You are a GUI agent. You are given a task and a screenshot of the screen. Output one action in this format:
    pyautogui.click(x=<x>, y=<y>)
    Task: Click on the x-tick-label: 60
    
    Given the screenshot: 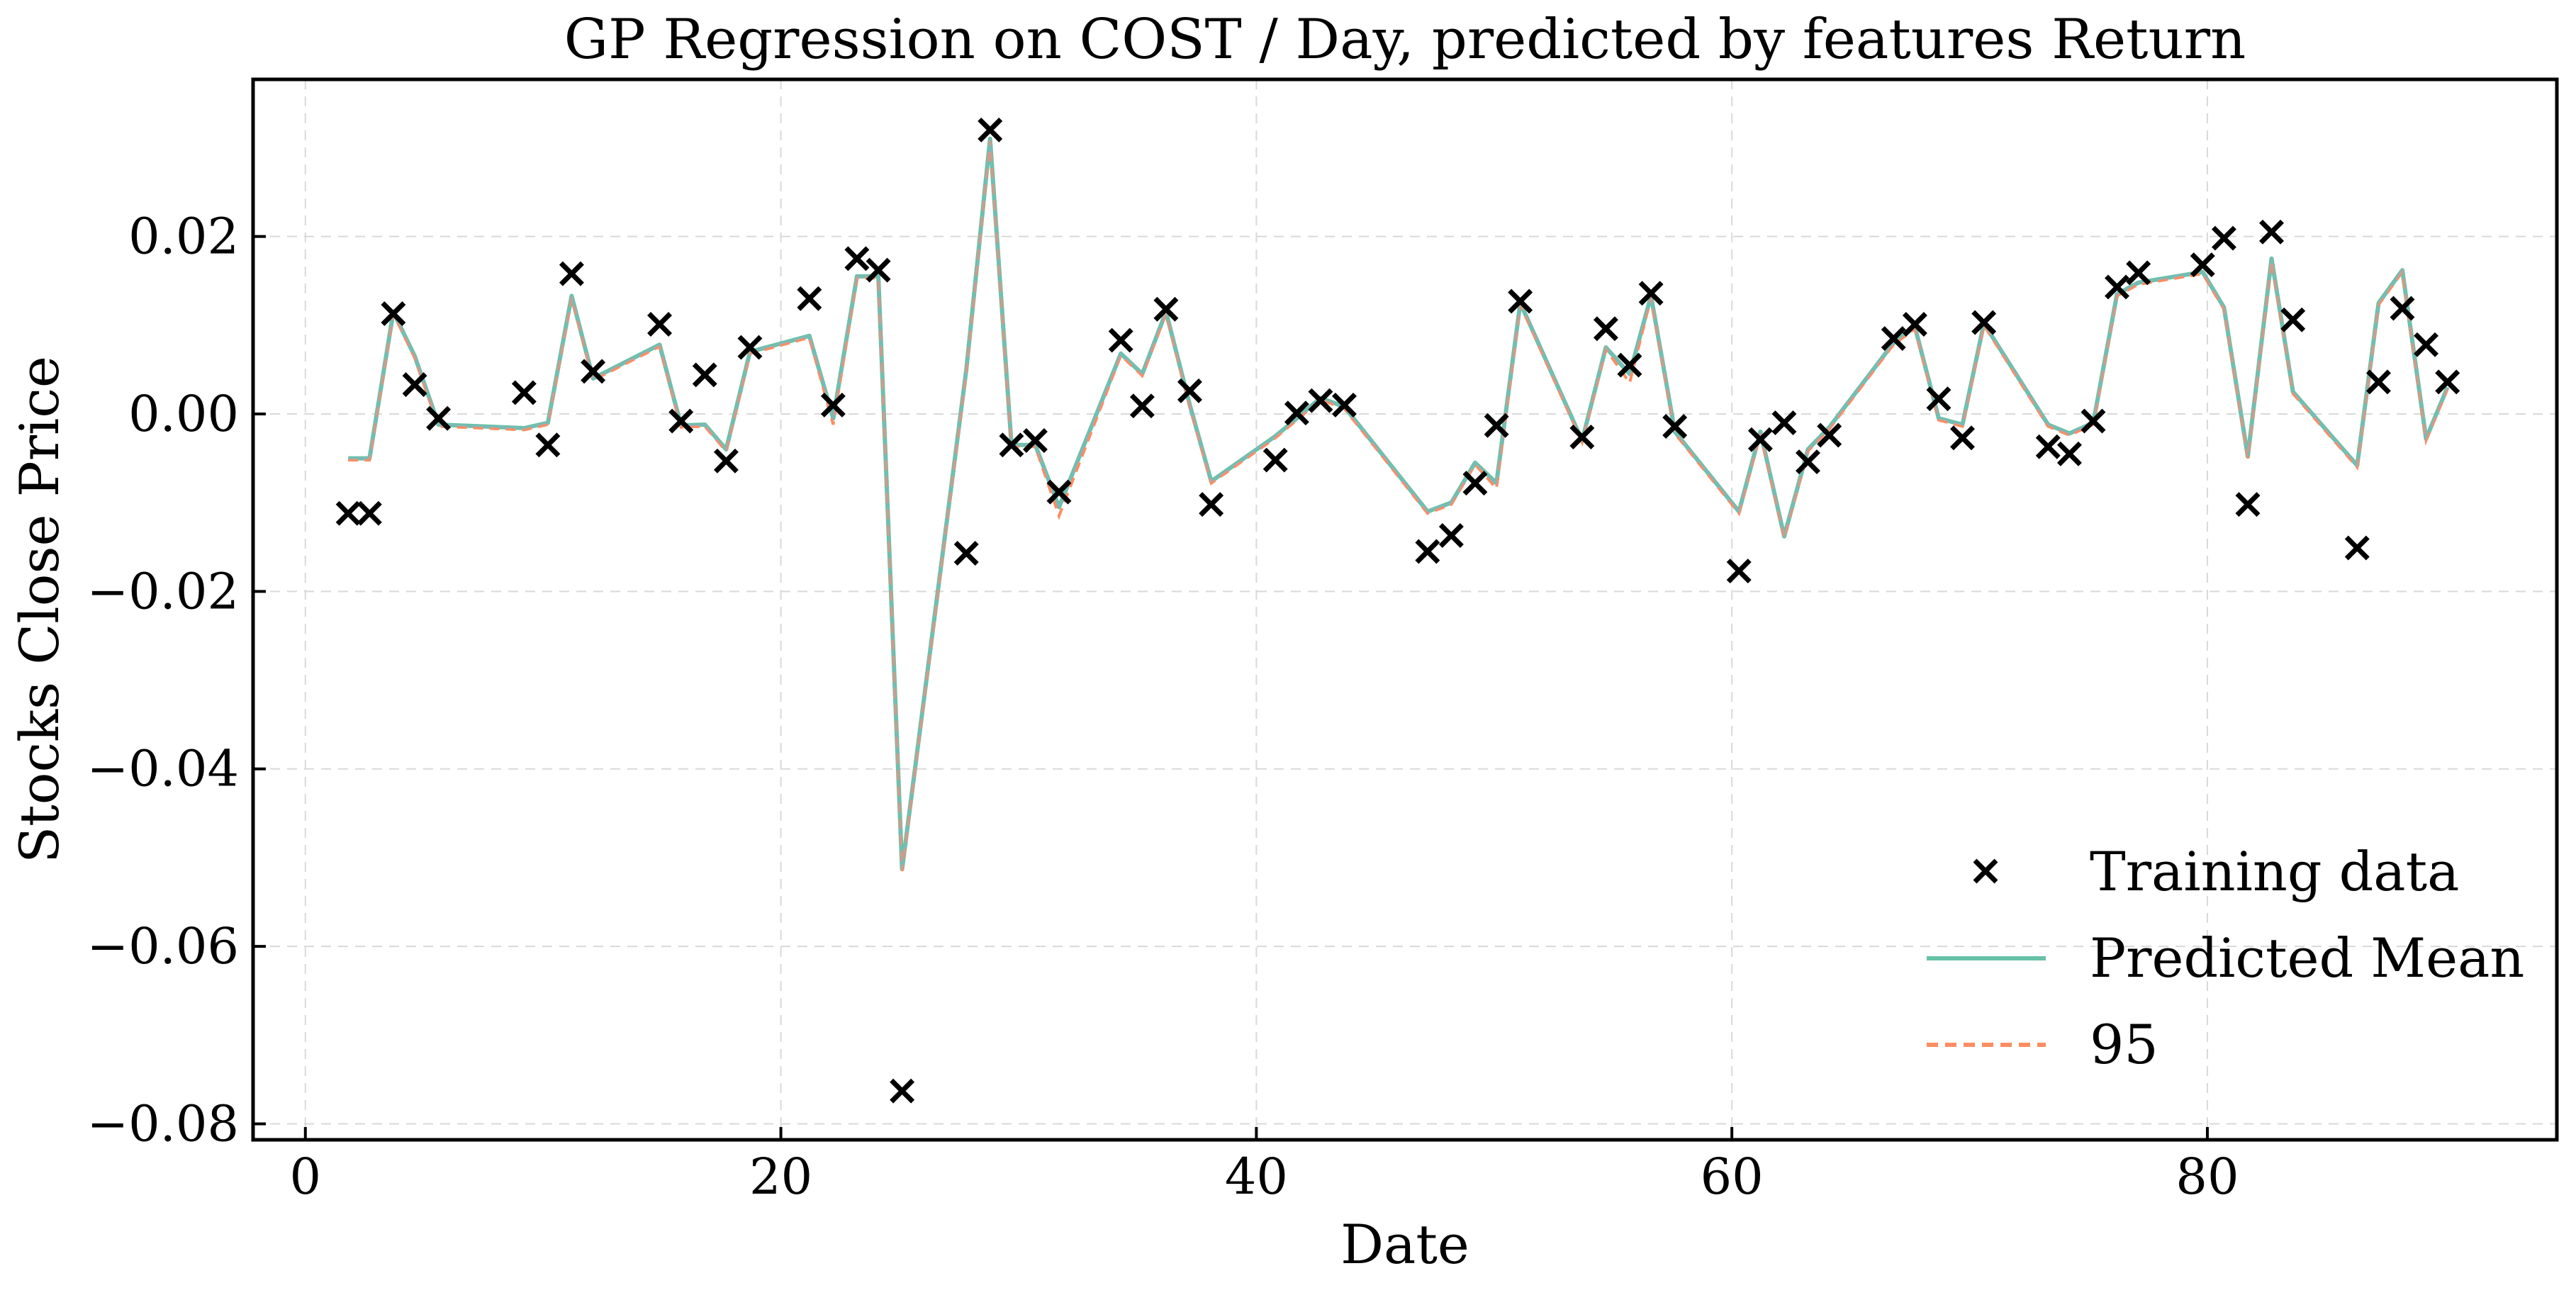 What is the action you would take?
    pyautogui.click(x=1732, y=1177)
    